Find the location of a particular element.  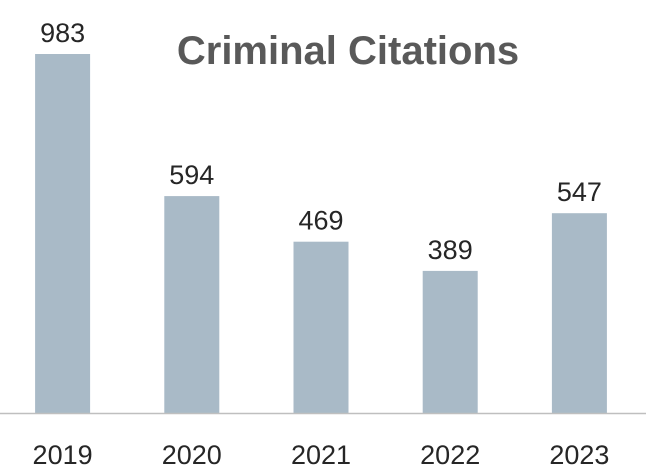

bar-2022 is located at coordinates (450, 341).